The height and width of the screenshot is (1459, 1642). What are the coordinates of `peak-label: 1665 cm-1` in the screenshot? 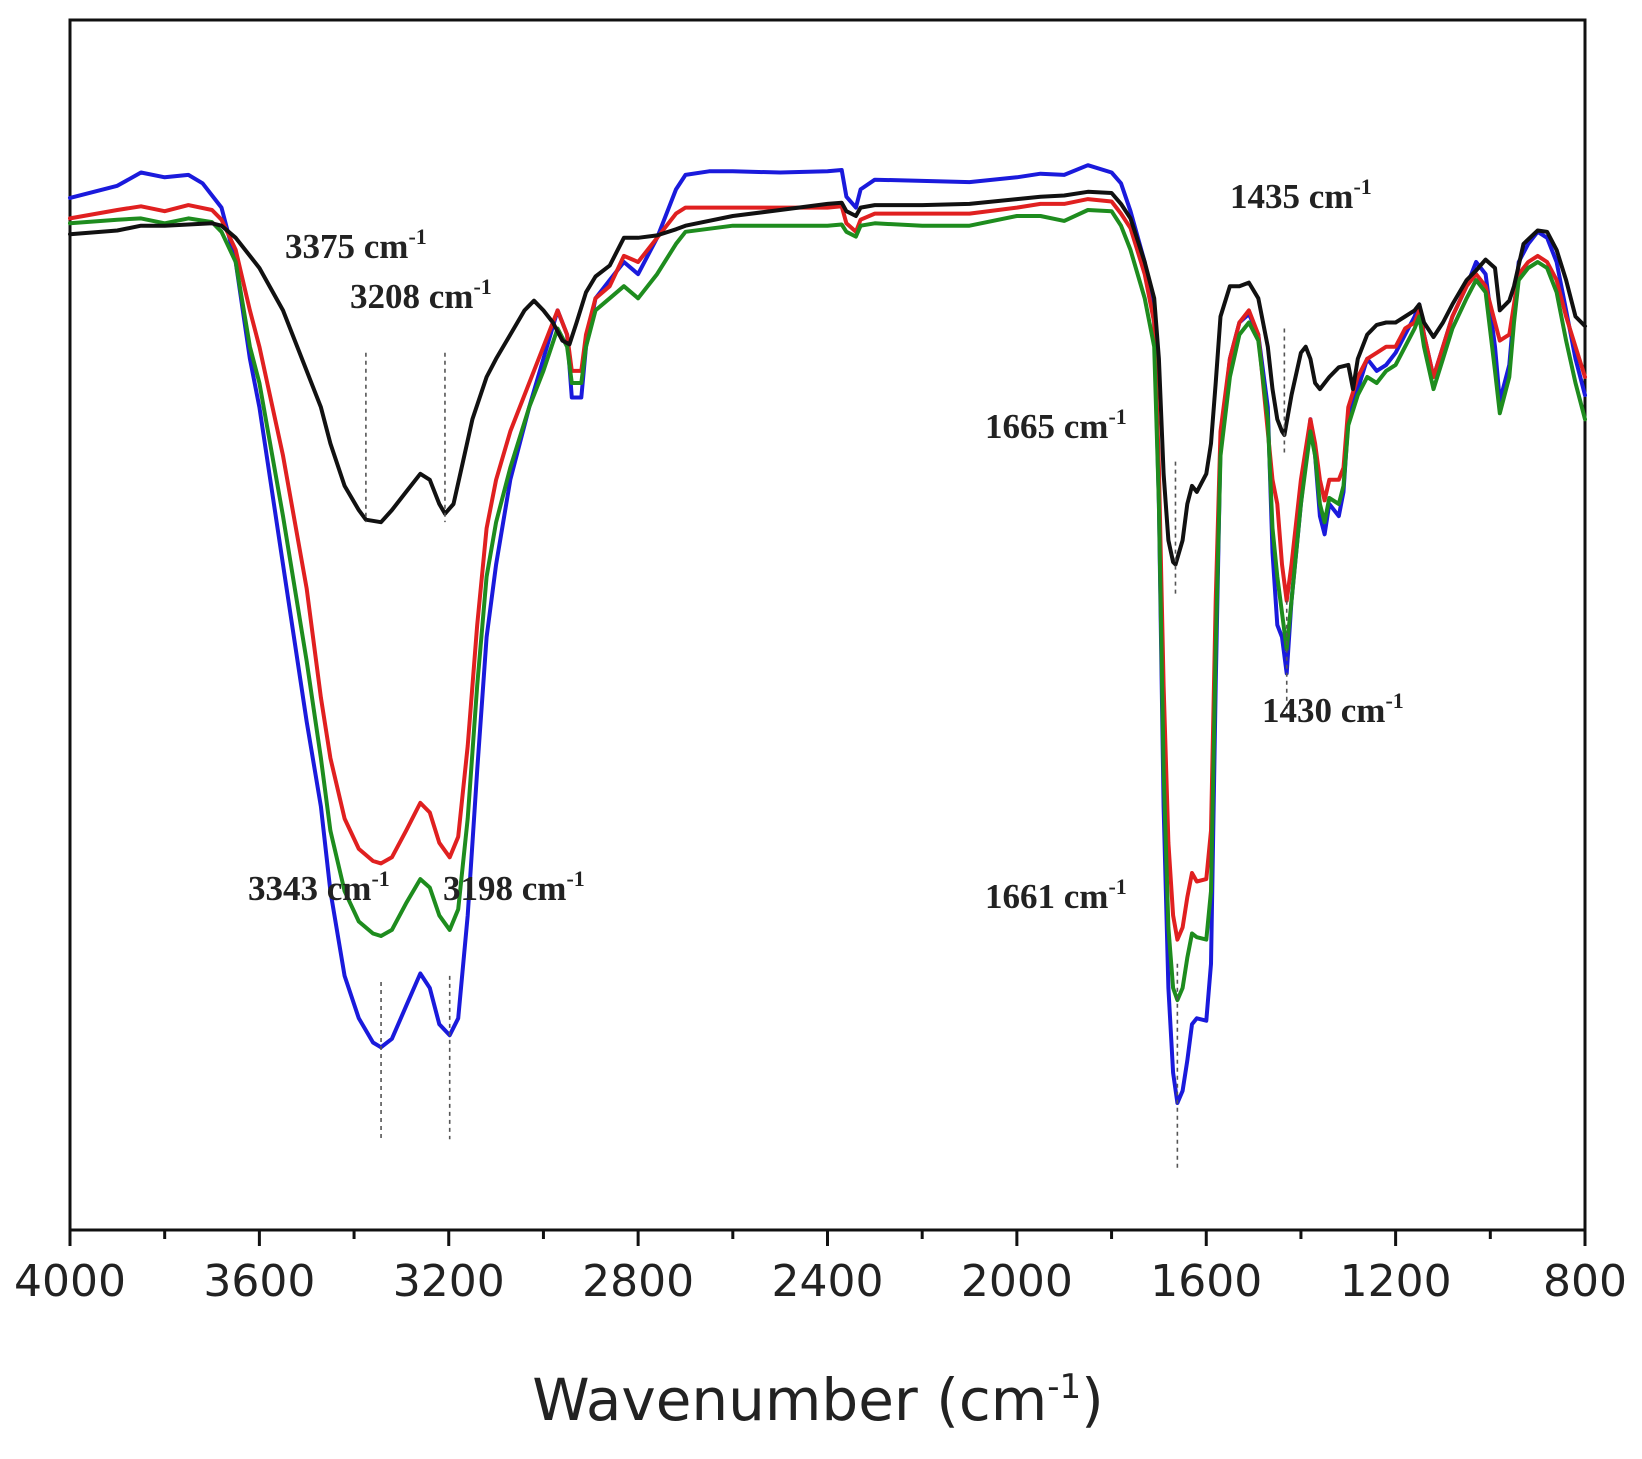 It's located at (1056, 425).